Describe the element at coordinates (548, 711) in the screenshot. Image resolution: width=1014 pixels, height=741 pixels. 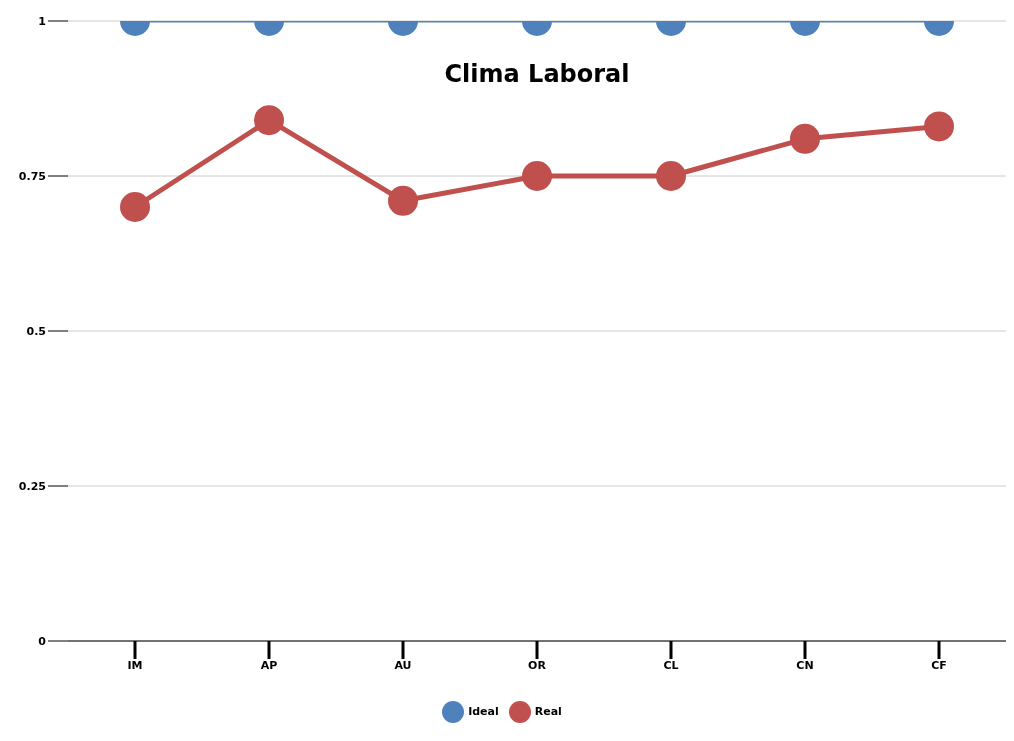
I see `legend-label: Real` at that location.